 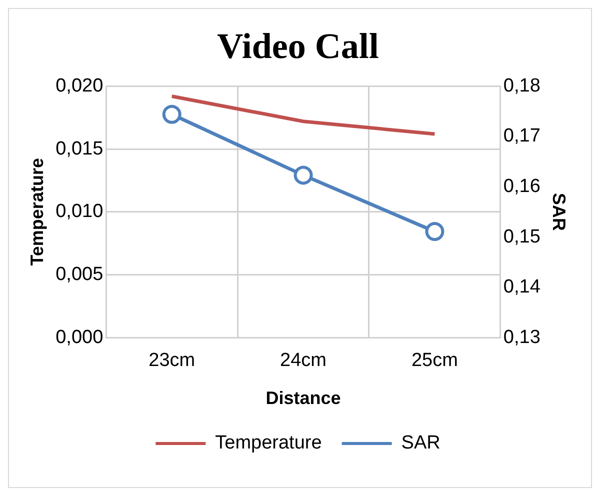 What do you see at coordinates (80, 85) in the screenshot?
I see `y-tick-label: 0,020` at bounding box center [80, 85].